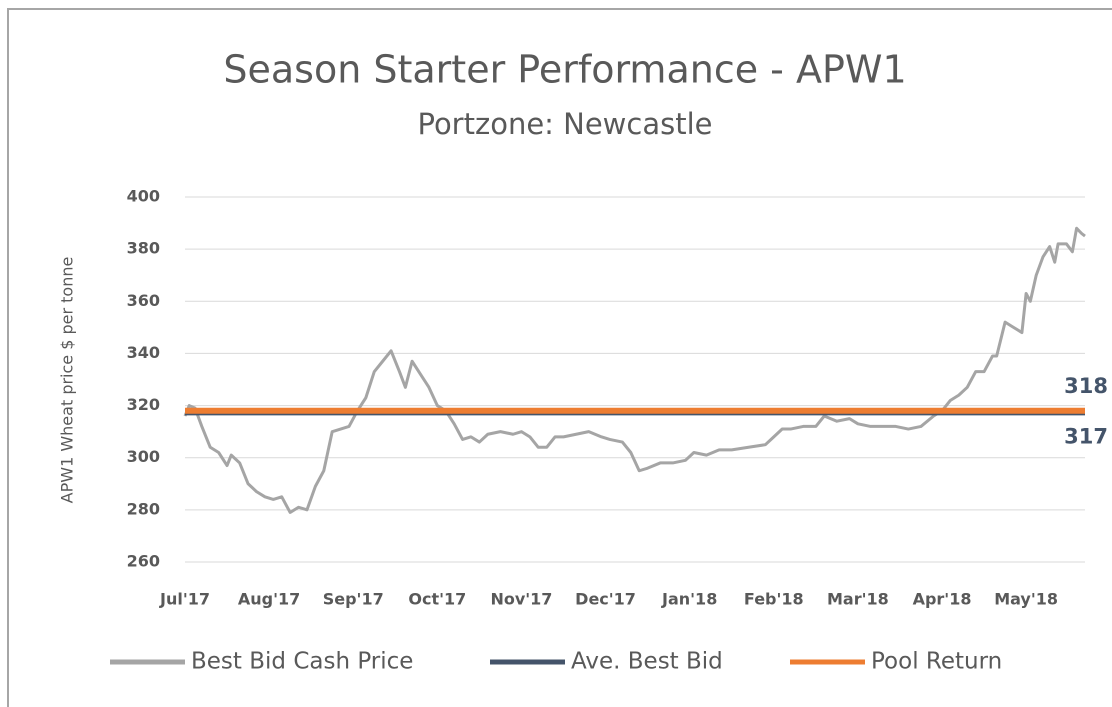 This screenshot has width=1112, height=707. What do you see at coordinates (1026, 599) in the screenshot?
I see `x-tick-label: May'18` at bounding box center [1026, 599].